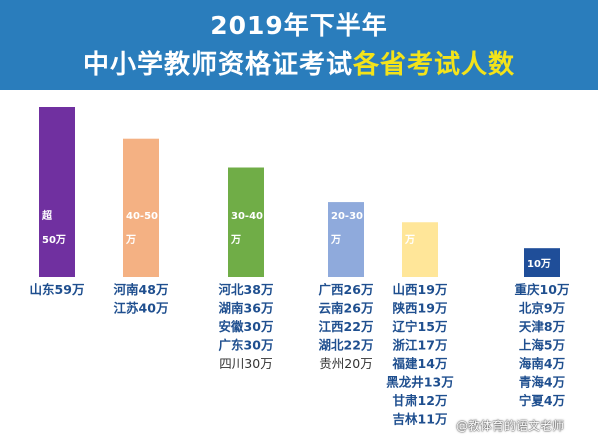 The width and height of the screenshot is (598, 438). What do you see at coordinates (345, 363) in the screenshot?
I see `province-label-g4-5: 贵州20万` at bounding box center [345, 363].